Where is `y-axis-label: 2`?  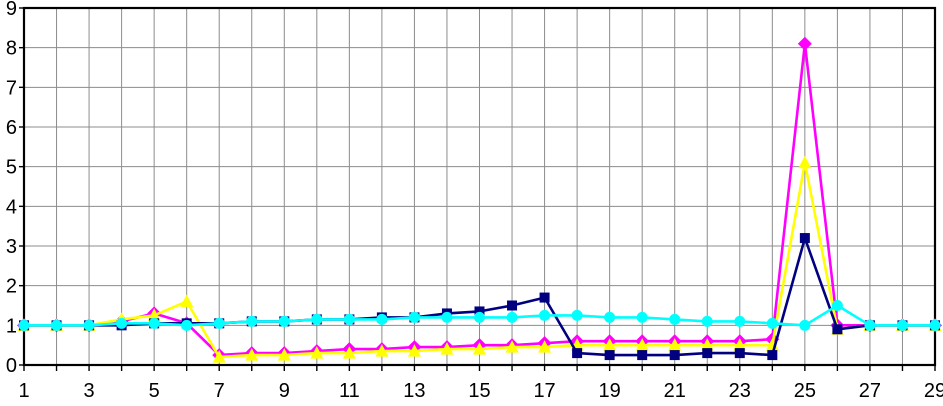
y-axis-label: 2 is located at coordinates (11, 287).